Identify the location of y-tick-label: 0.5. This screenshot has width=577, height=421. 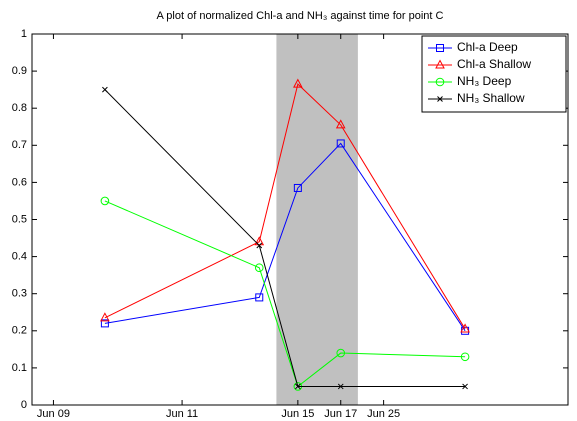
(19, 219).